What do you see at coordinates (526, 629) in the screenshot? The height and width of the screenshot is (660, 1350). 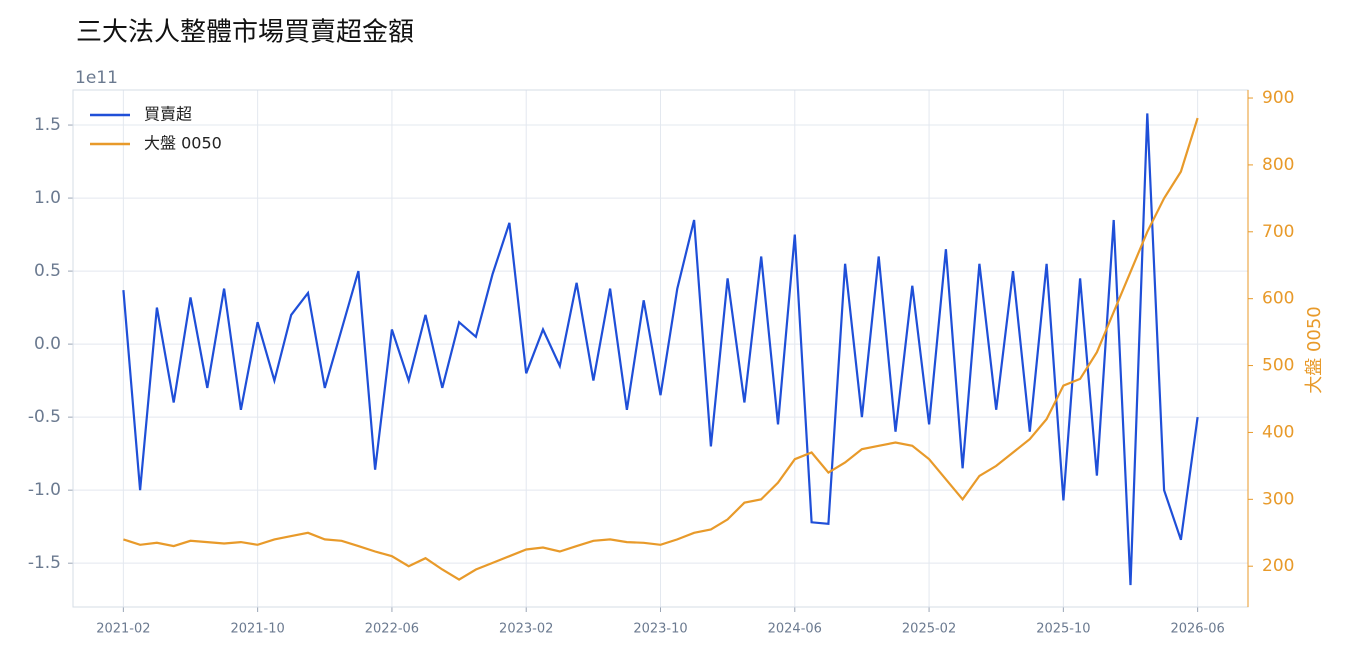 I see `x-tick-label: 2023-02` at bounding box center [526, 629].